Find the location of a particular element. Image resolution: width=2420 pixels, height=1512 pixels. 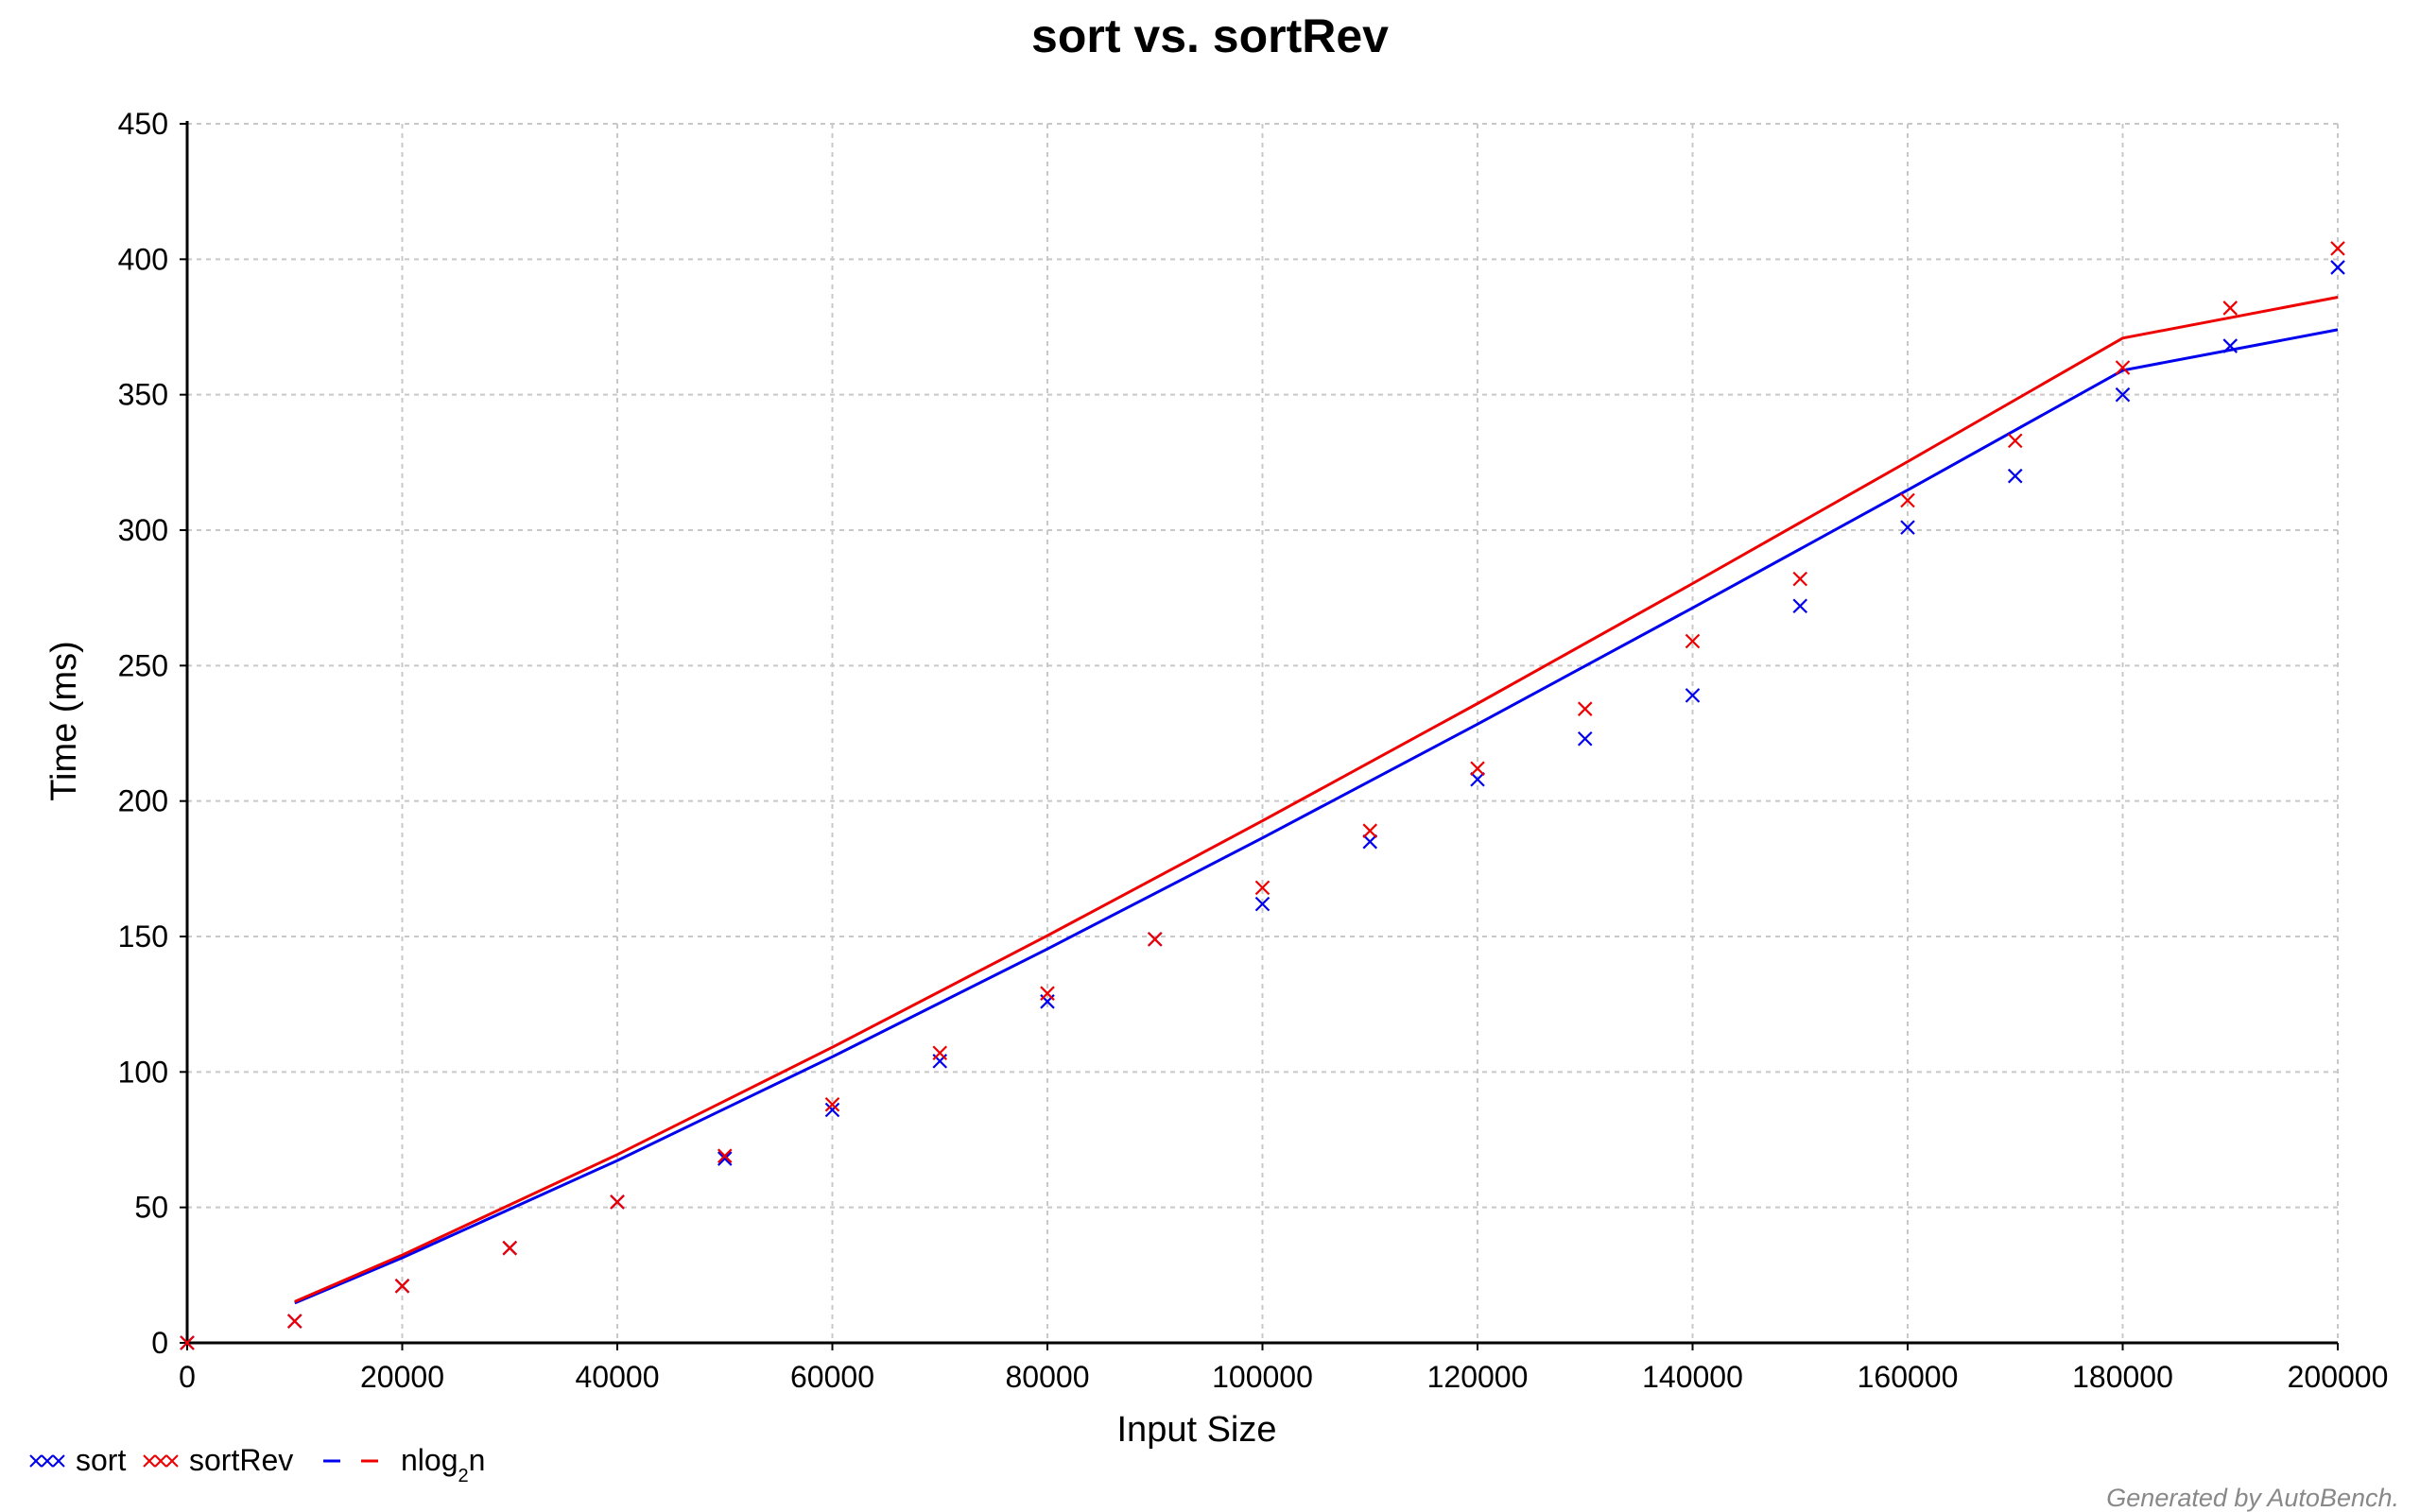

x-tick-label: 0 is located at coordinates (187, 1377).